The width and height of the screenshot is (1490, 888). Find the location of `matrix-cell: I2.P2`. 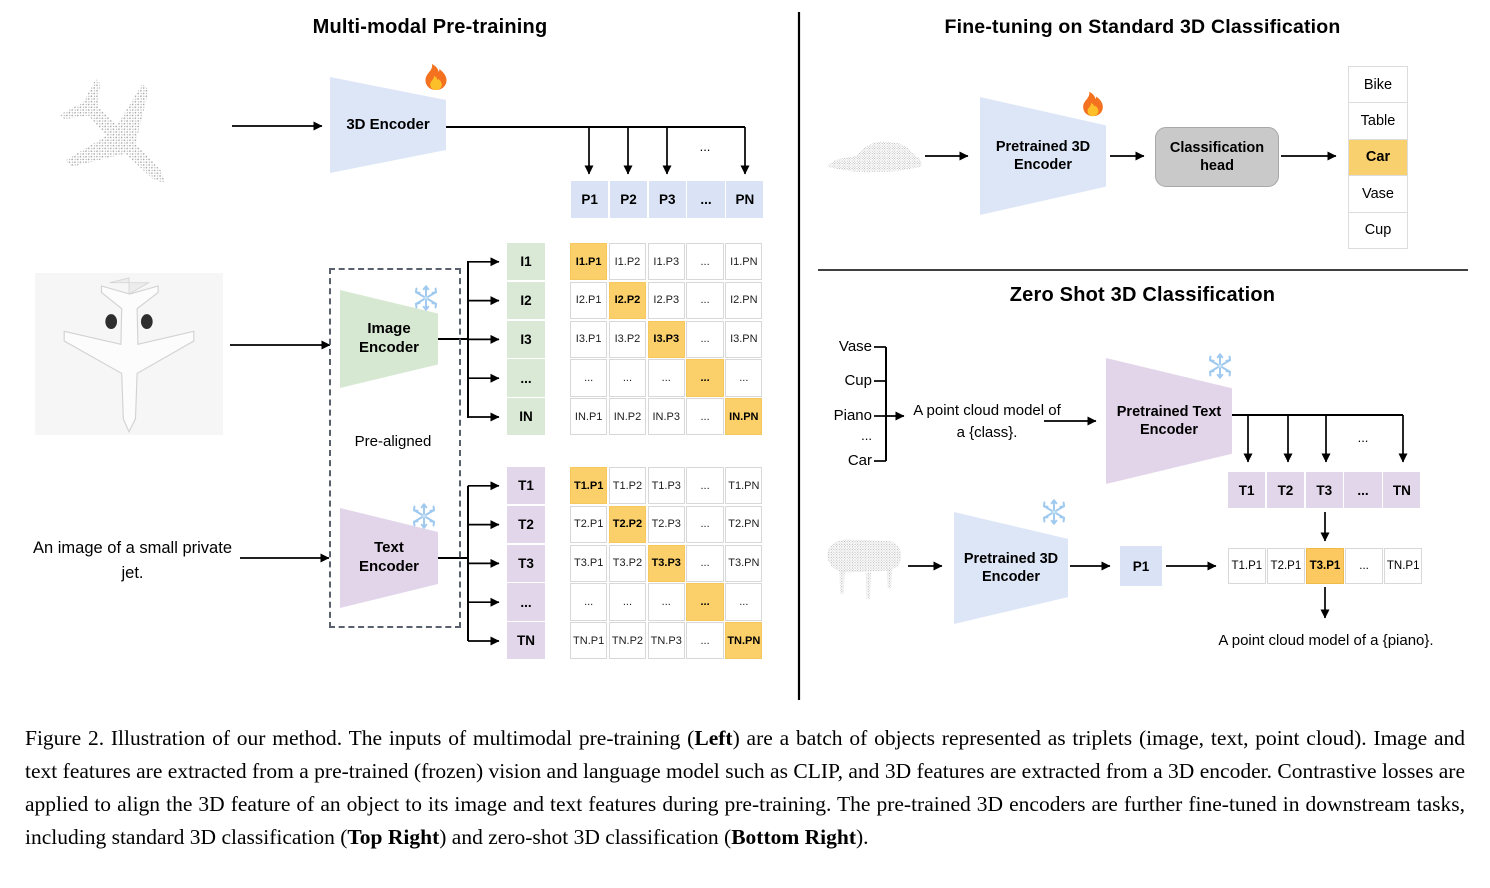

matrix-cell: I2.P2 is located at coordinates (627, 300).